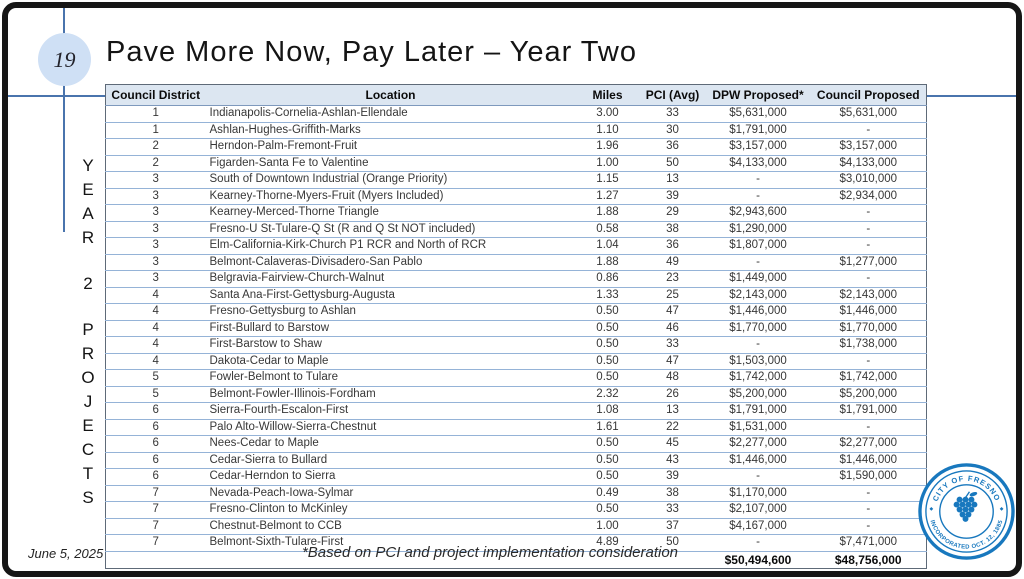  Describe the element at coordinates (88, 401) in the screenshot. I see `side-label-letter: J` at that location.